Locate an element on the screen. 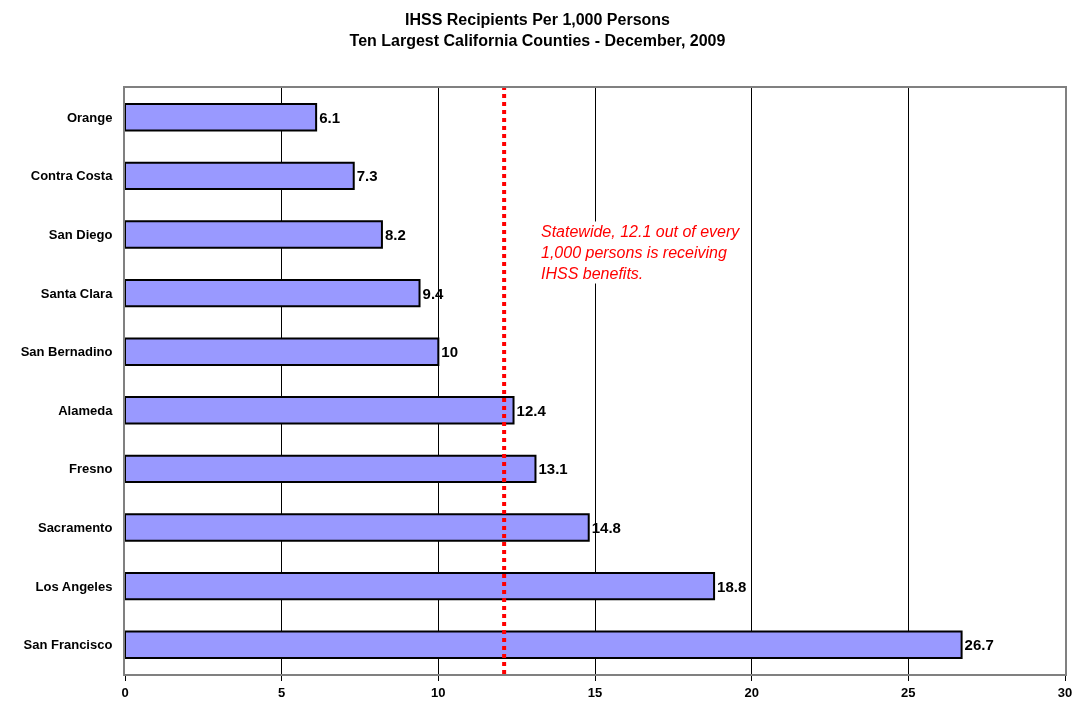  data-label: 8.2 is located at coordinates (395, 235).